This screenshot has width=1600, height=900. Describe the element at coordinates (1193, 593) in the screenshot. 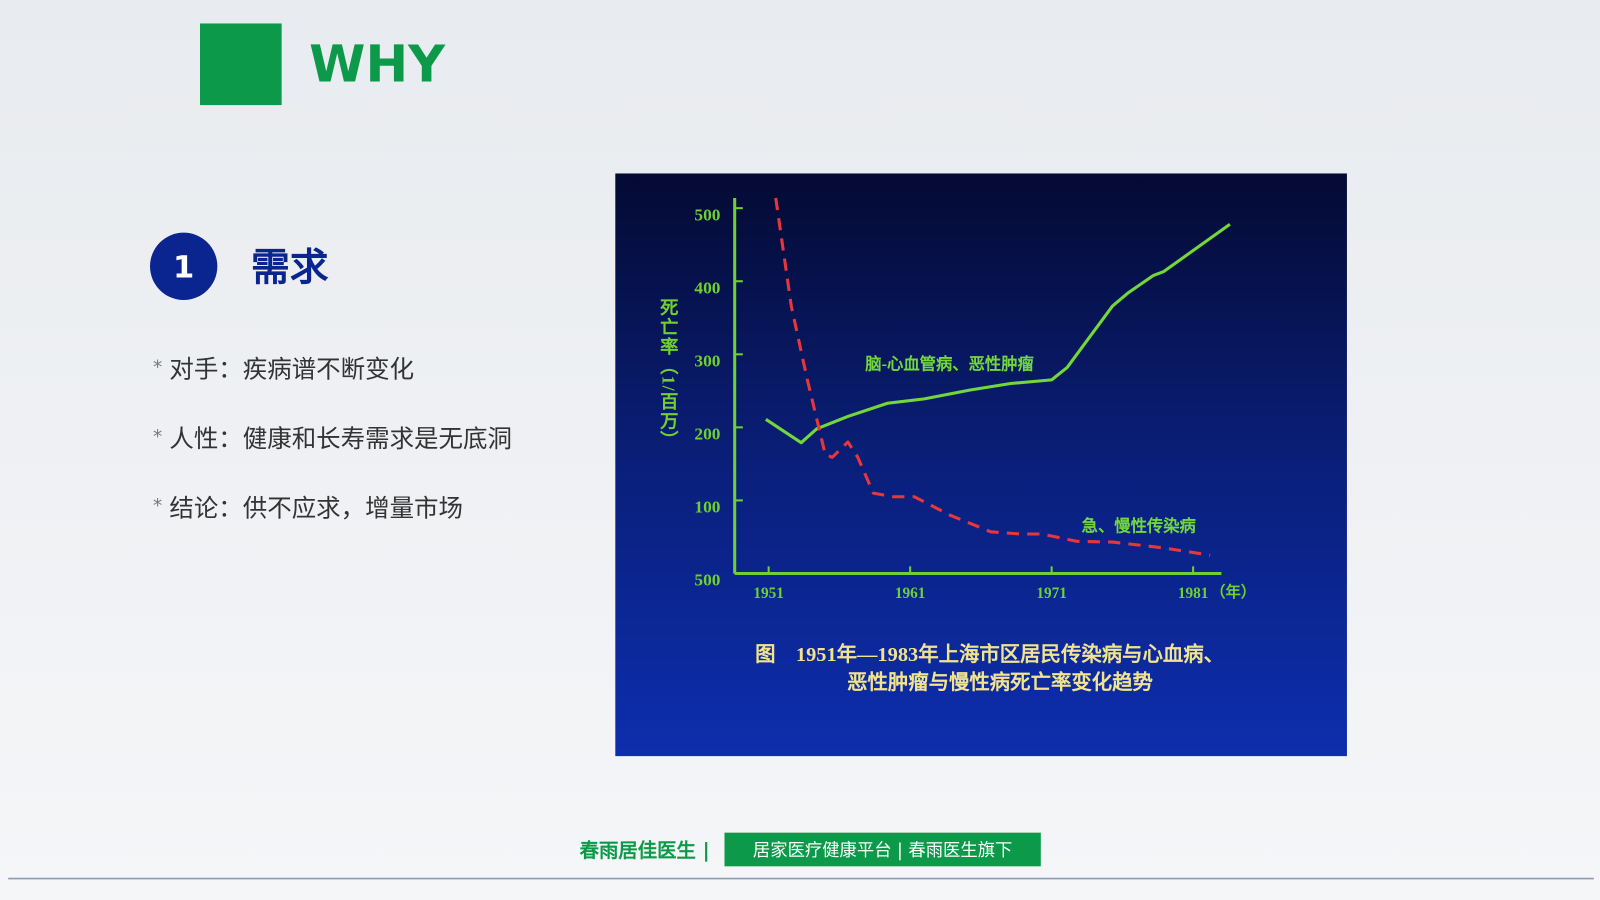

I see `x-tick-label: 1981` at that location.